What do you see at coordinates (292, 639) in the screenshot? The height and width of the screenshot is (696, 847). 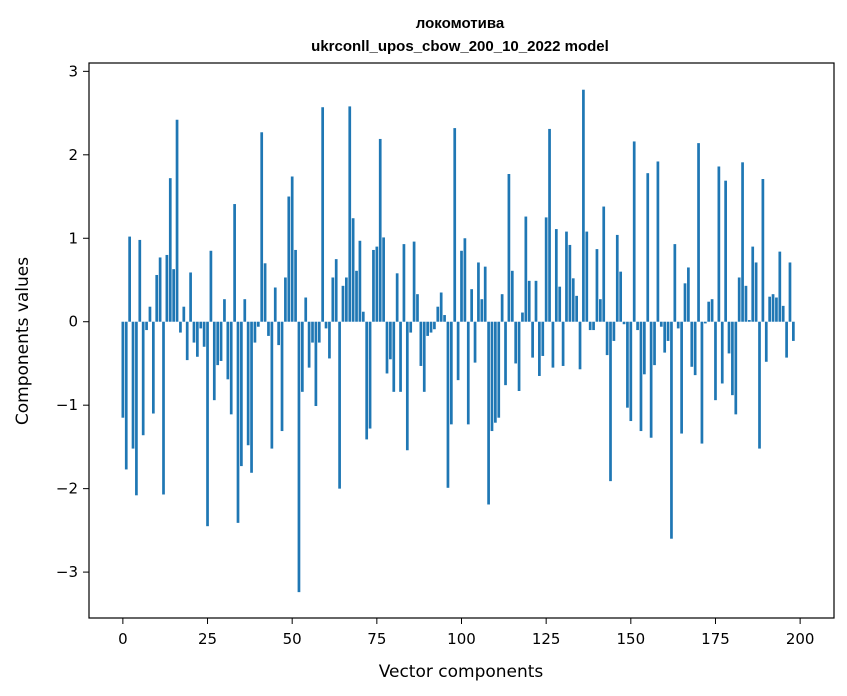 I see `x-tick-label: 50` at bounding box center [292, 639].